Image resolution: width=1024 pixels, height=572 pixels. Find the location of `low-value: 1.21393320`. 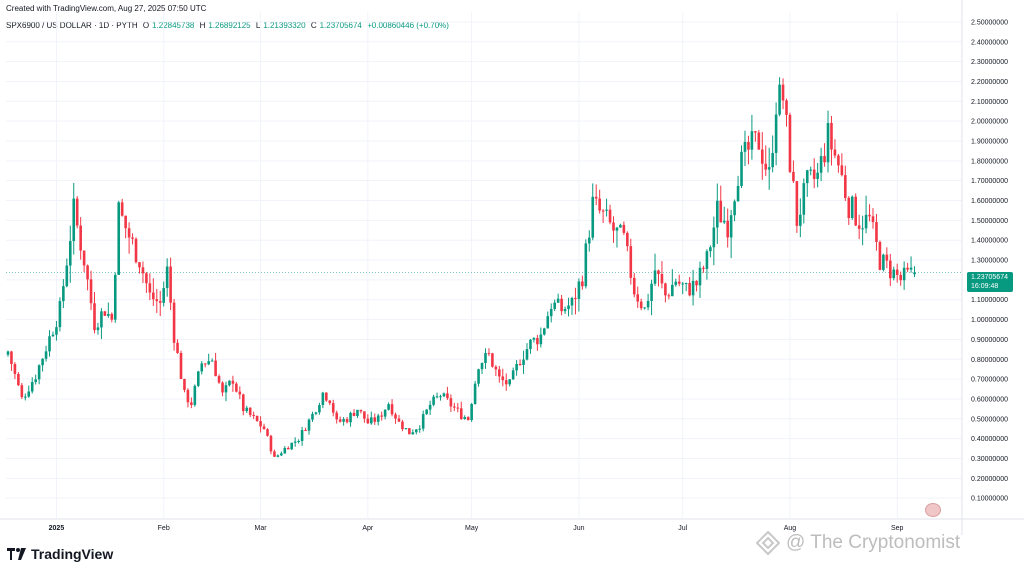

low-value: 1.21393320 is located at coordinates (284, 25).